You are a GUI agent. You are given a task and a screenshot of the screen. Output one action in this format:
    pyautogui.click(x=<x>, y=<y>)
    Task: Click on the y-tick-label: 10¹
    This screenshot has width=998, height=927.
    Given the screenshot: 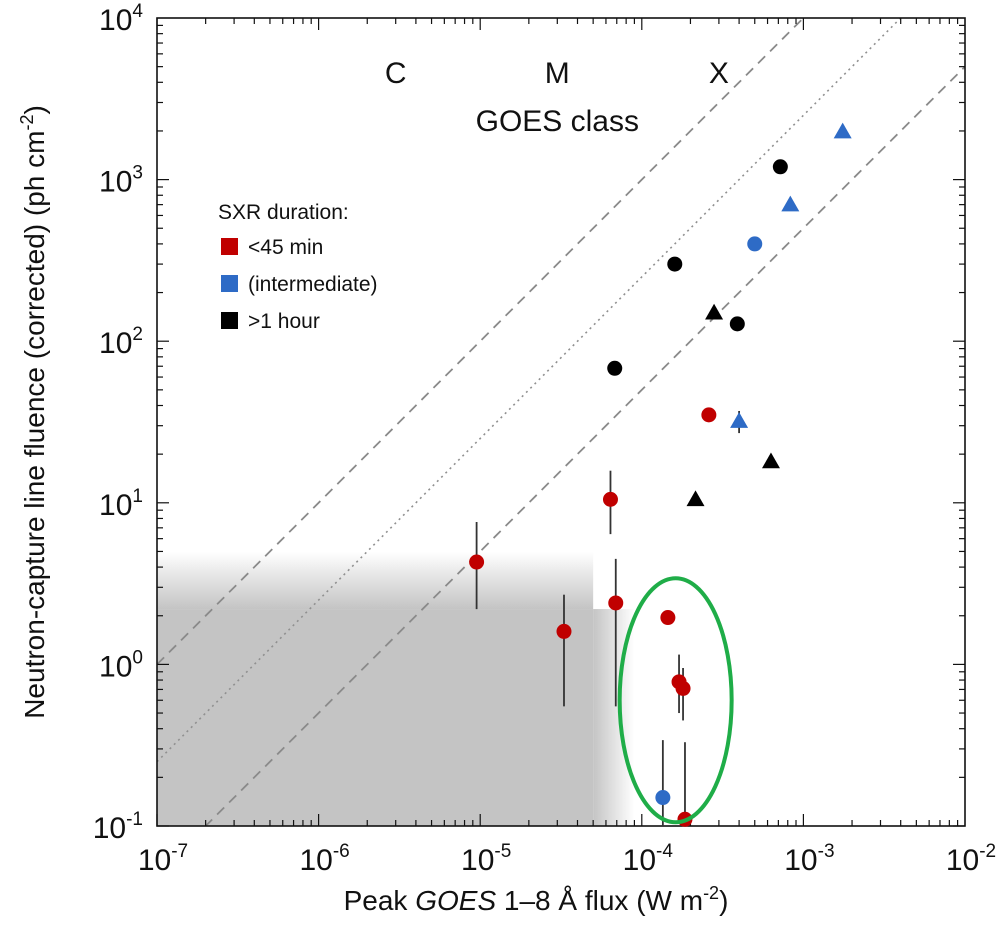 What is the action you would take?
    pyautogui.click(x=121, y=504)
    